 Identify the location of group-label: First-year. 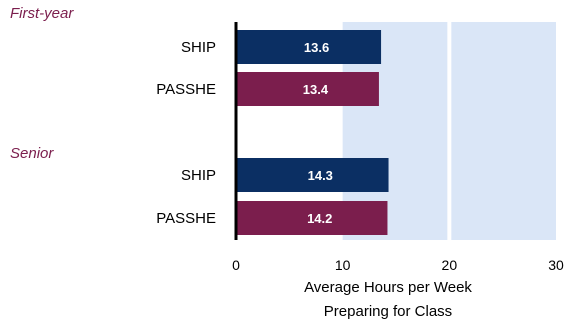
(42, 13).